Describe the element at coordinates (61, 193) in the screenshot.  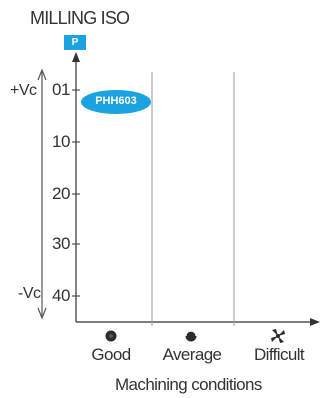
I see `y-tick-label-20: 20` at that location.